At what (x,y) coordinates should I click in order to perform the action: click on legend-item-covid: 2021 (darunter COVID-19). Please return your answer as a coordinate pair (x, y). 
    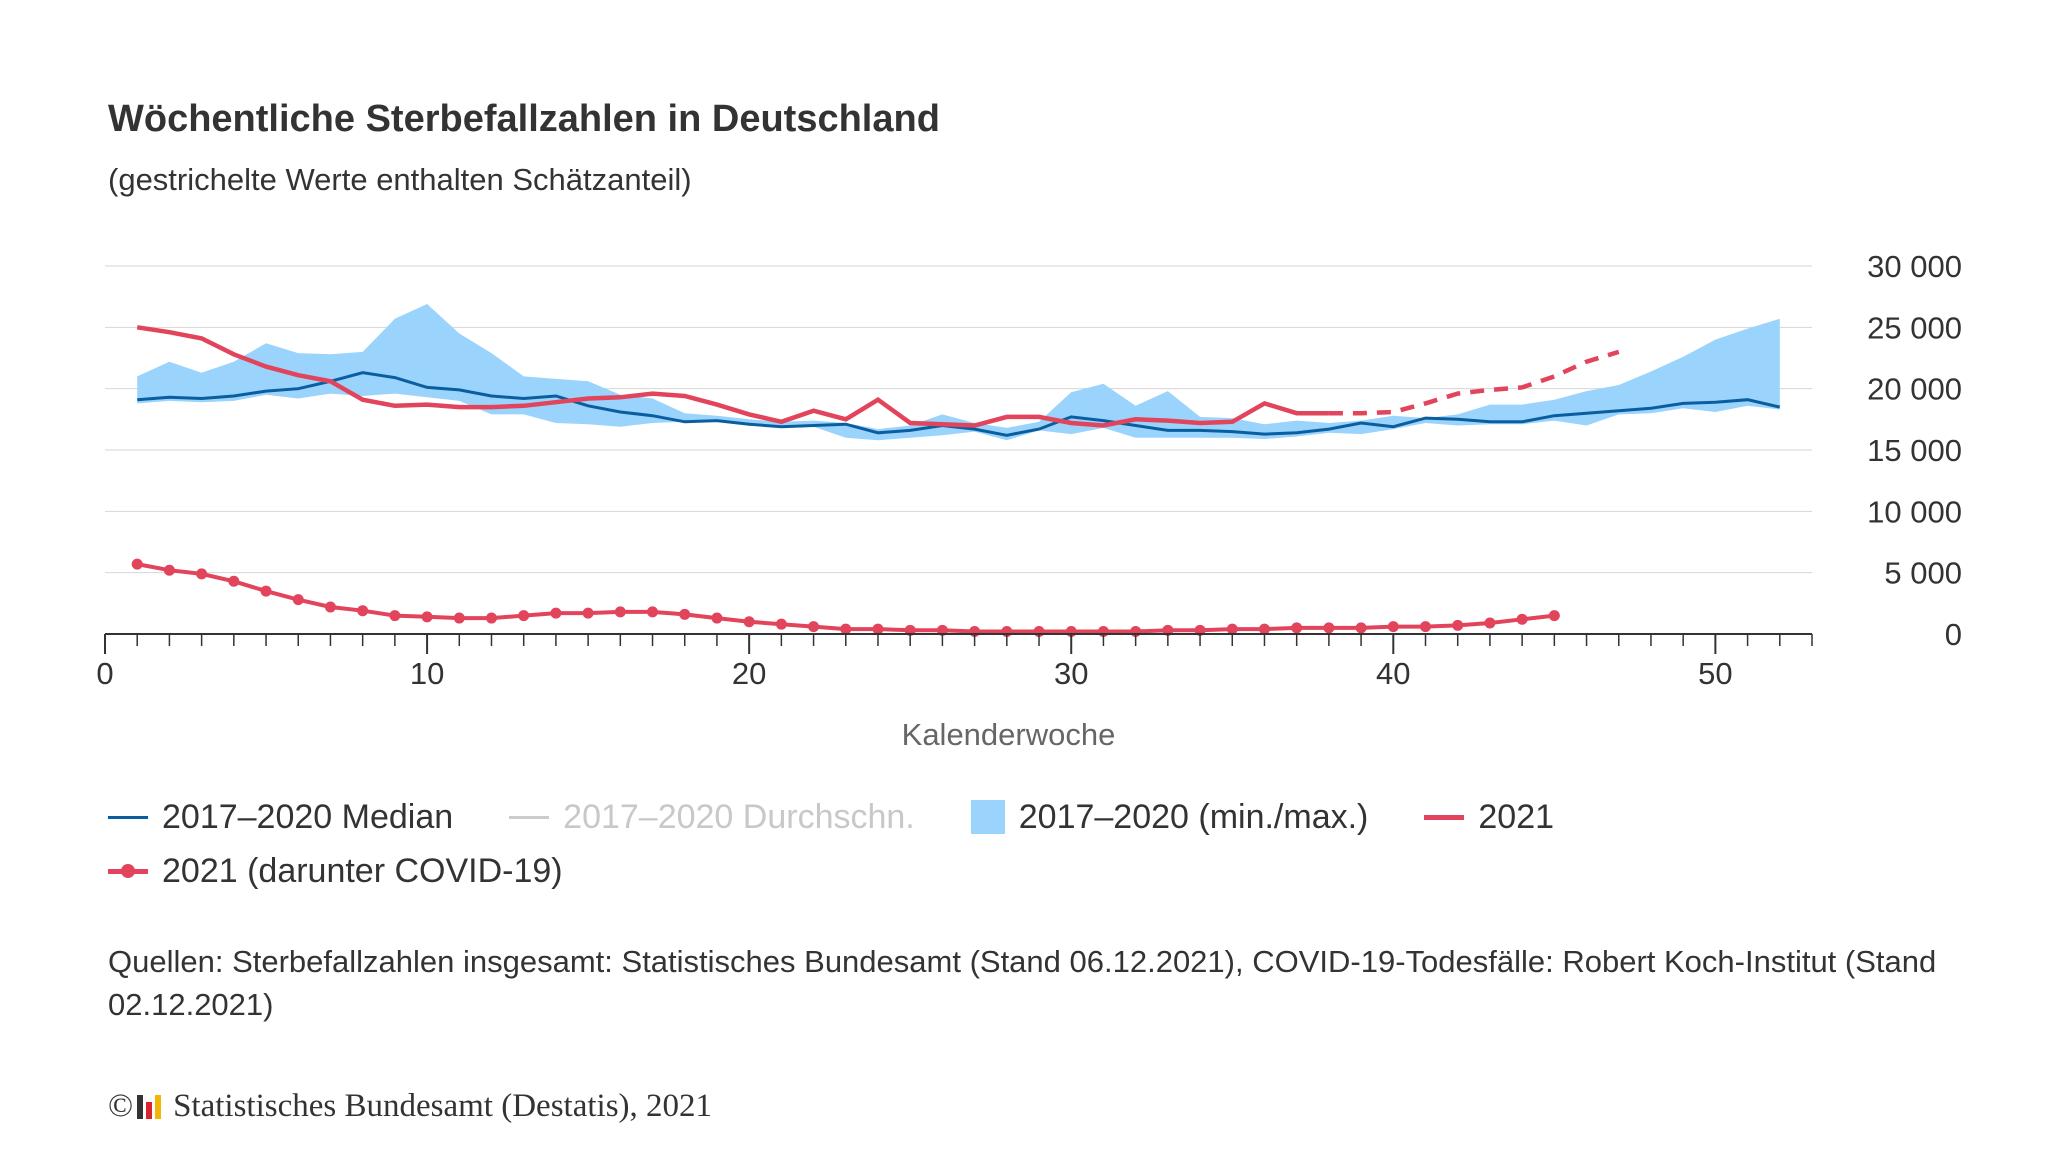
    Looking at the image, I should click on (335, 871).